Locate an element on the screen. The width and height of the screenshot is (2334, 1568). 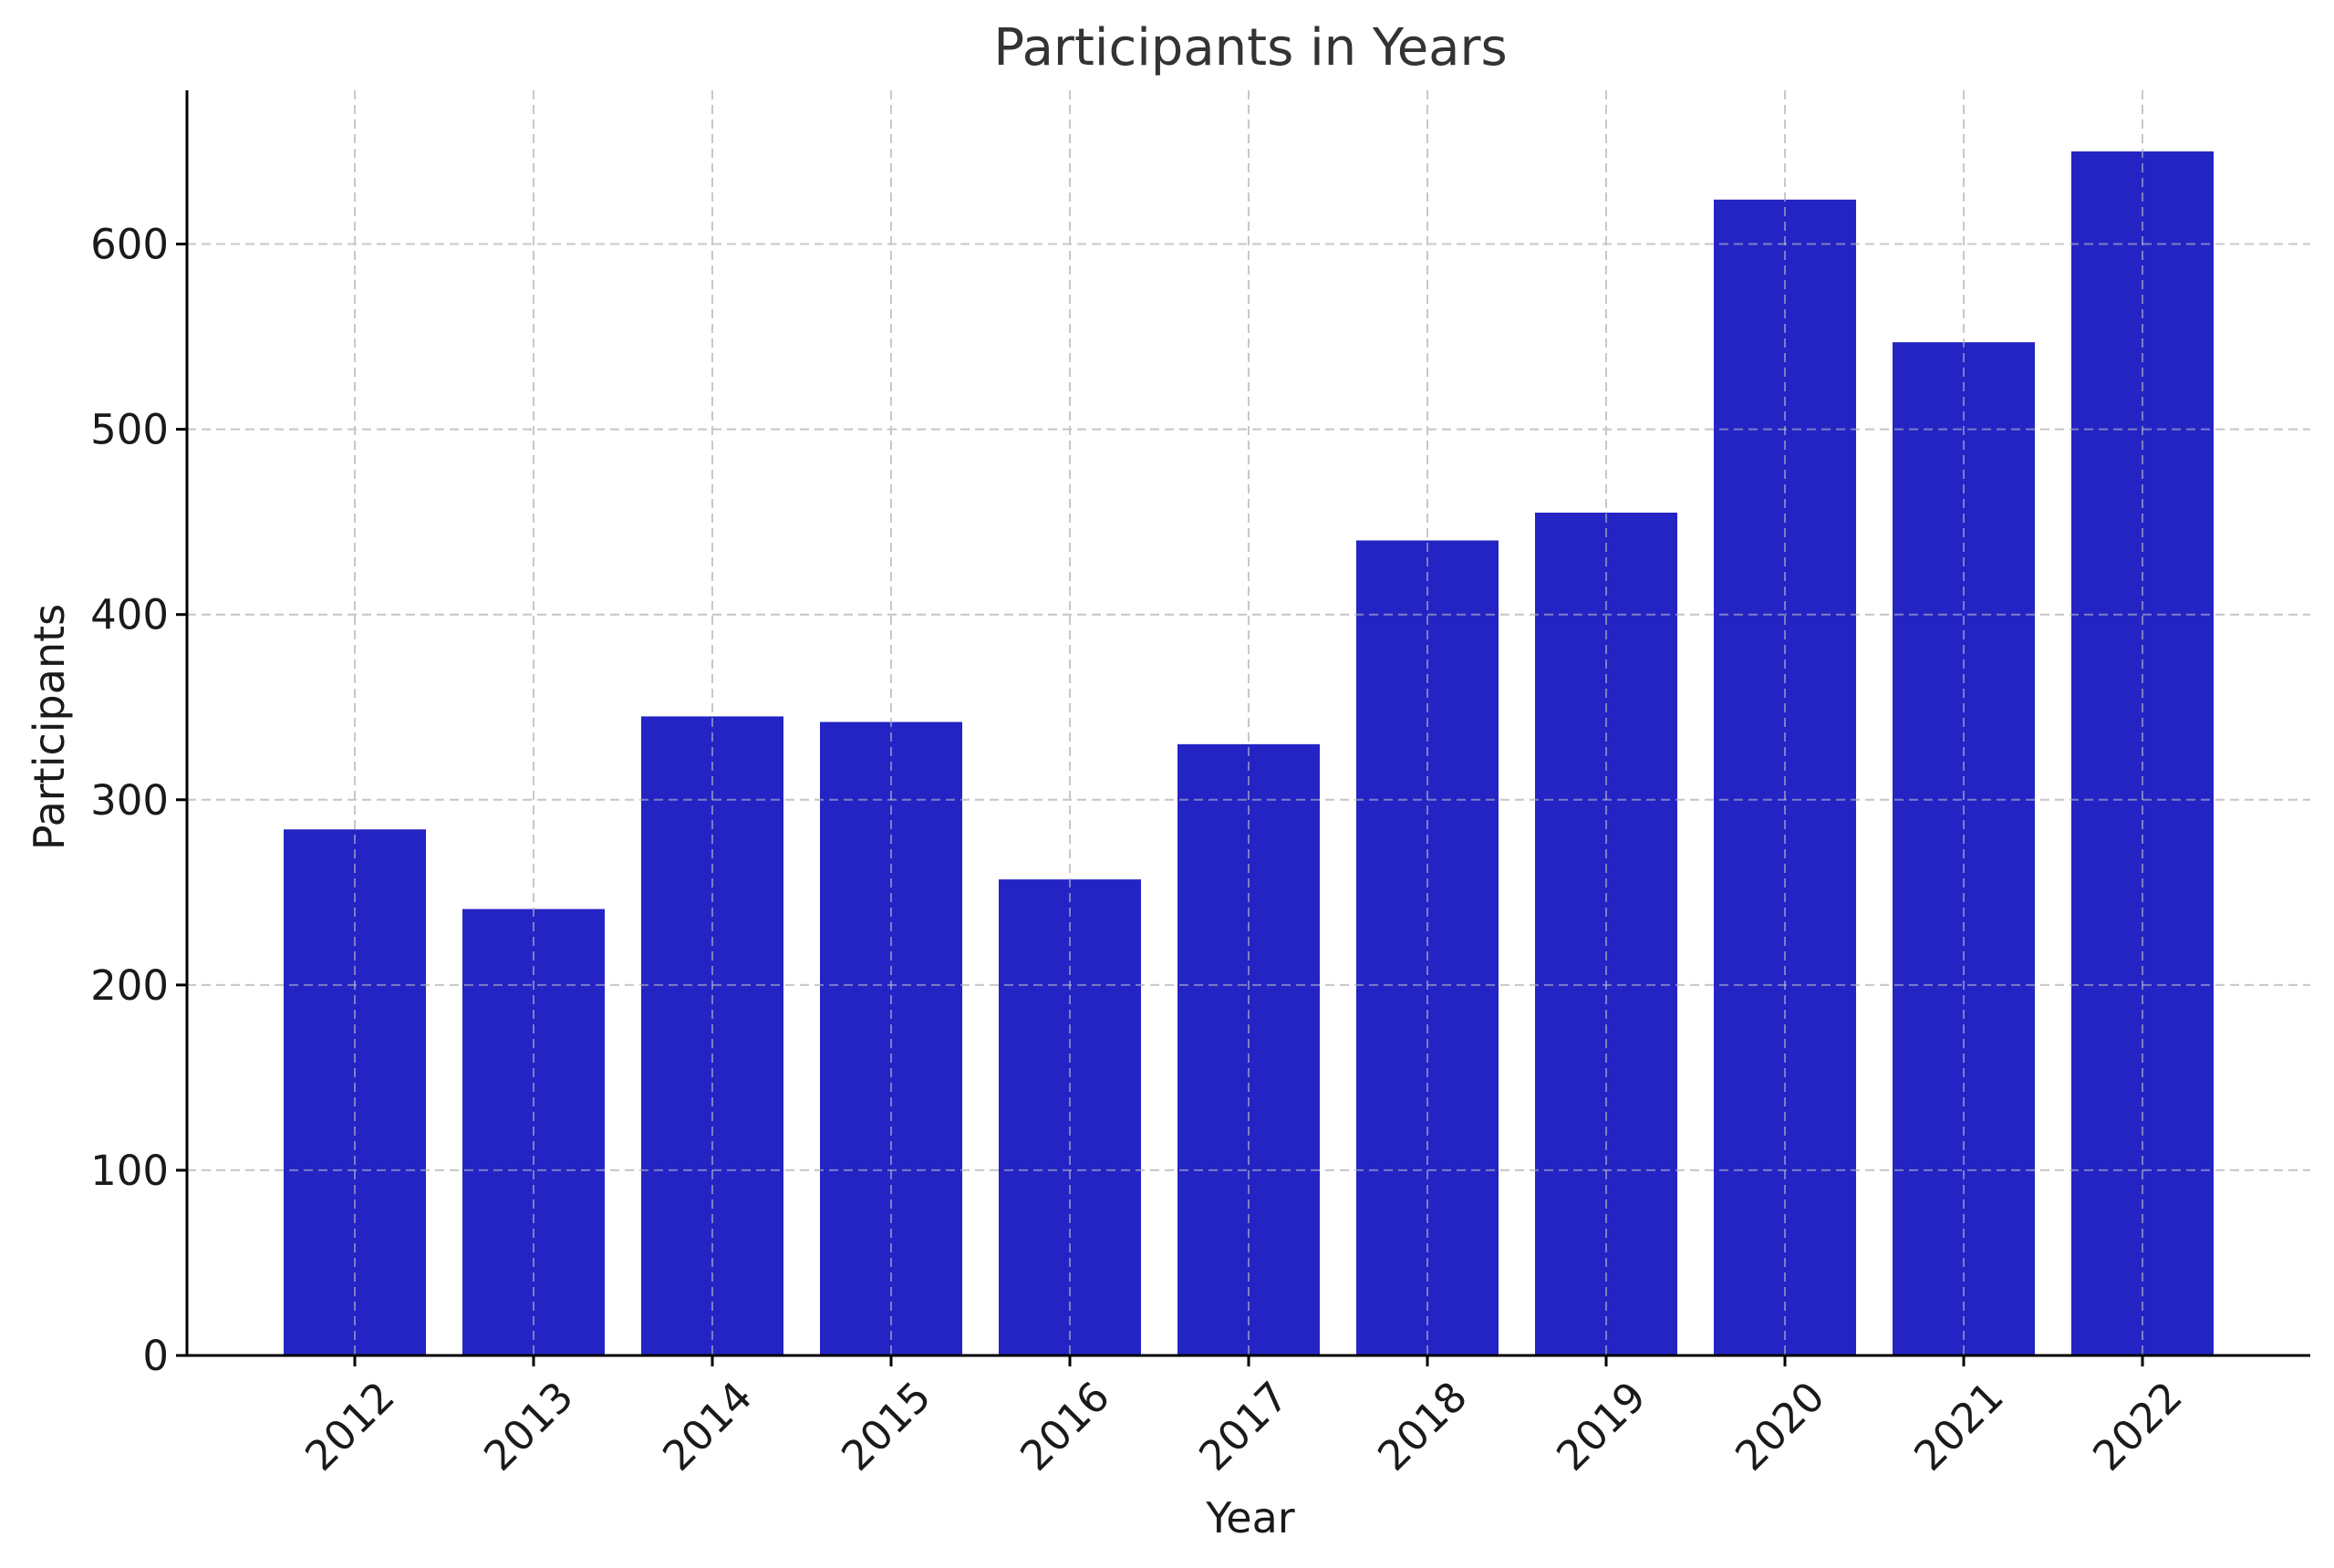
y-tick-label-200: 200 is located at coordinates (129, 986).